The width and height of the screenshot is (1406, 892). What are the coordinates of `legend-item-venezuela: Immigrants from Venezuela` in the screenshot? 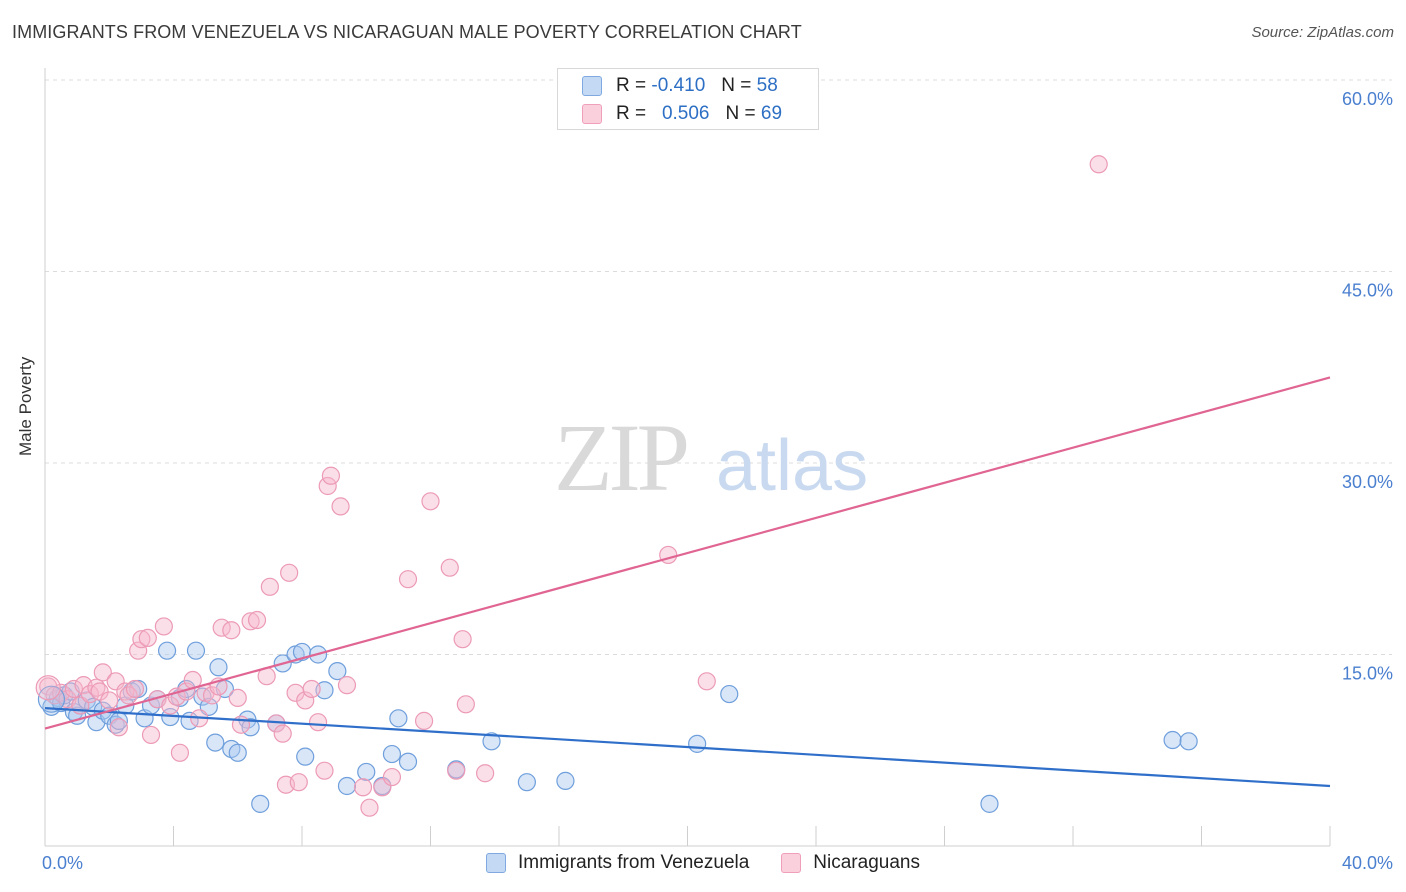 It's located at (617, 863).